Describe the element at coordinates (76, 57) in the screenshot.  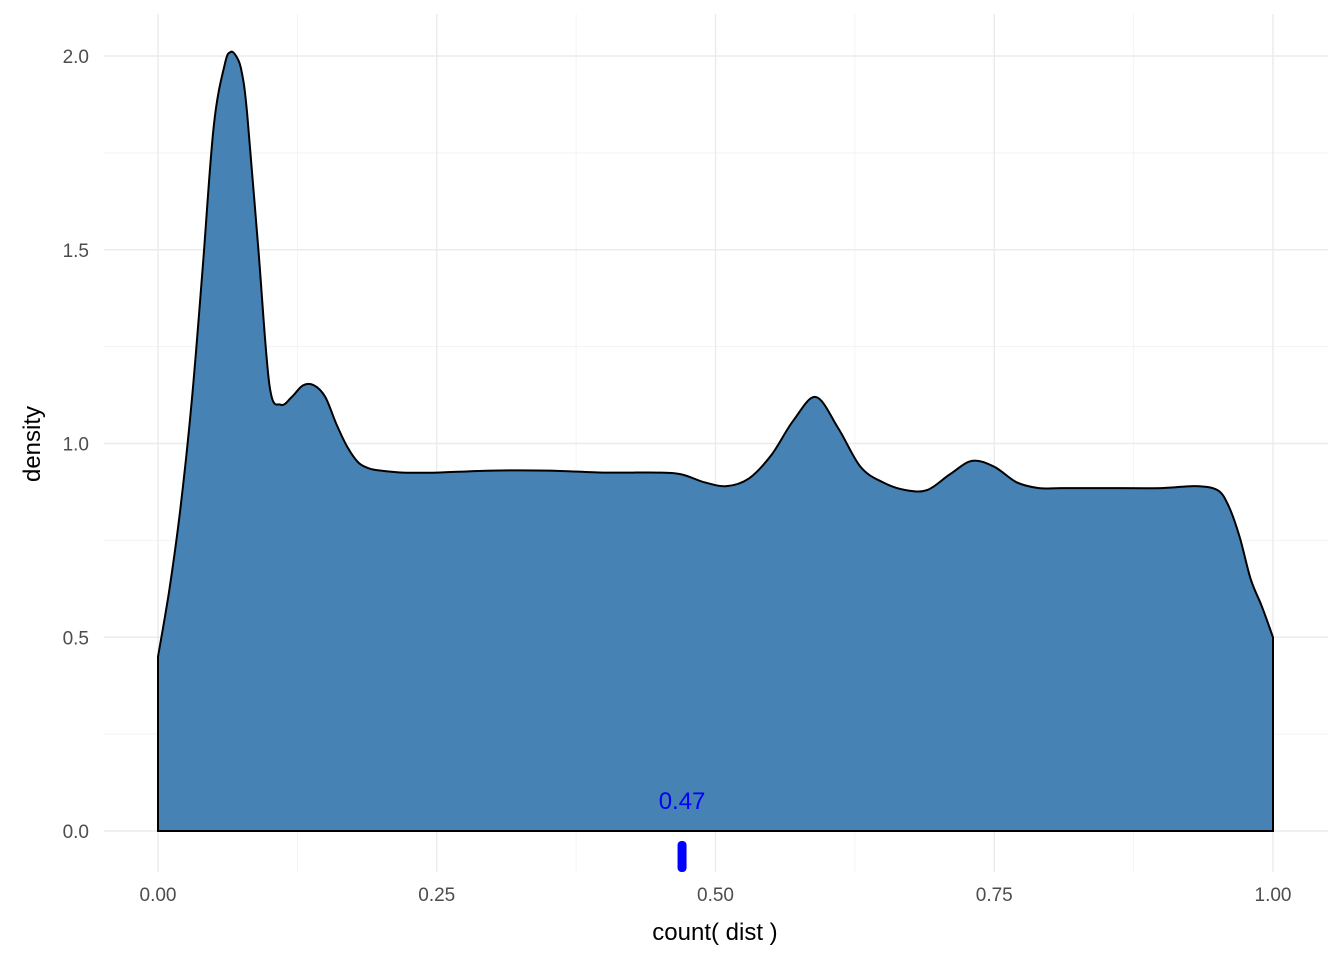
I see `y-tick-label: 2.0` at that location.